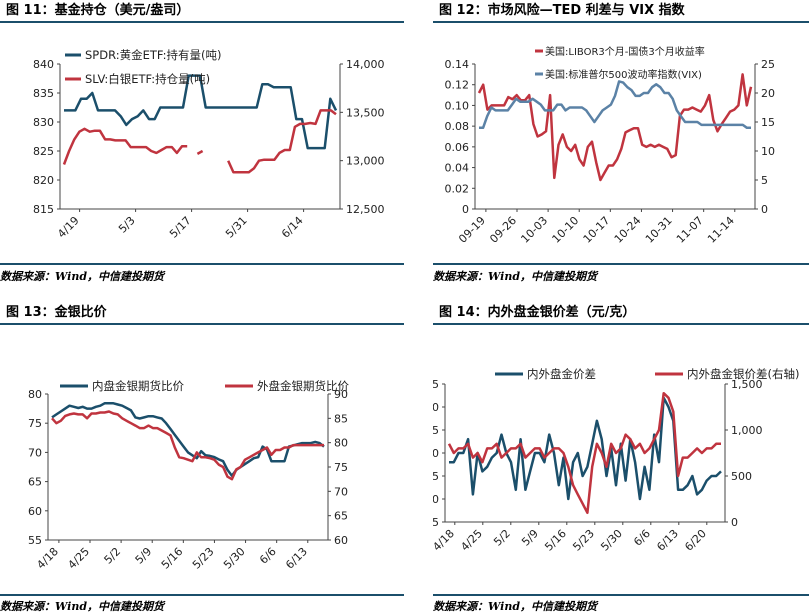 The height and width of the screenshot is (616, 809). What do you see at coordinates (341, 467) in the screenshot?
I see `y-right-tick-label: 75` at bounding box center [341, 467].